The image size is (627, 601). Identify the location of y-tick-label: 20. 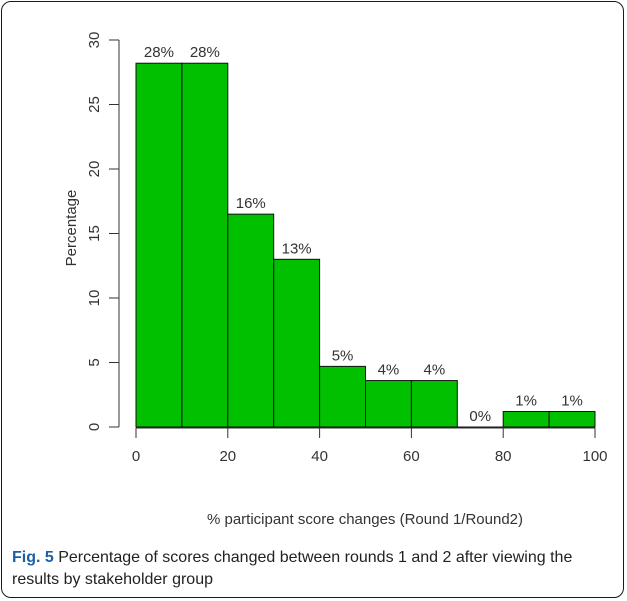
(94, 169).